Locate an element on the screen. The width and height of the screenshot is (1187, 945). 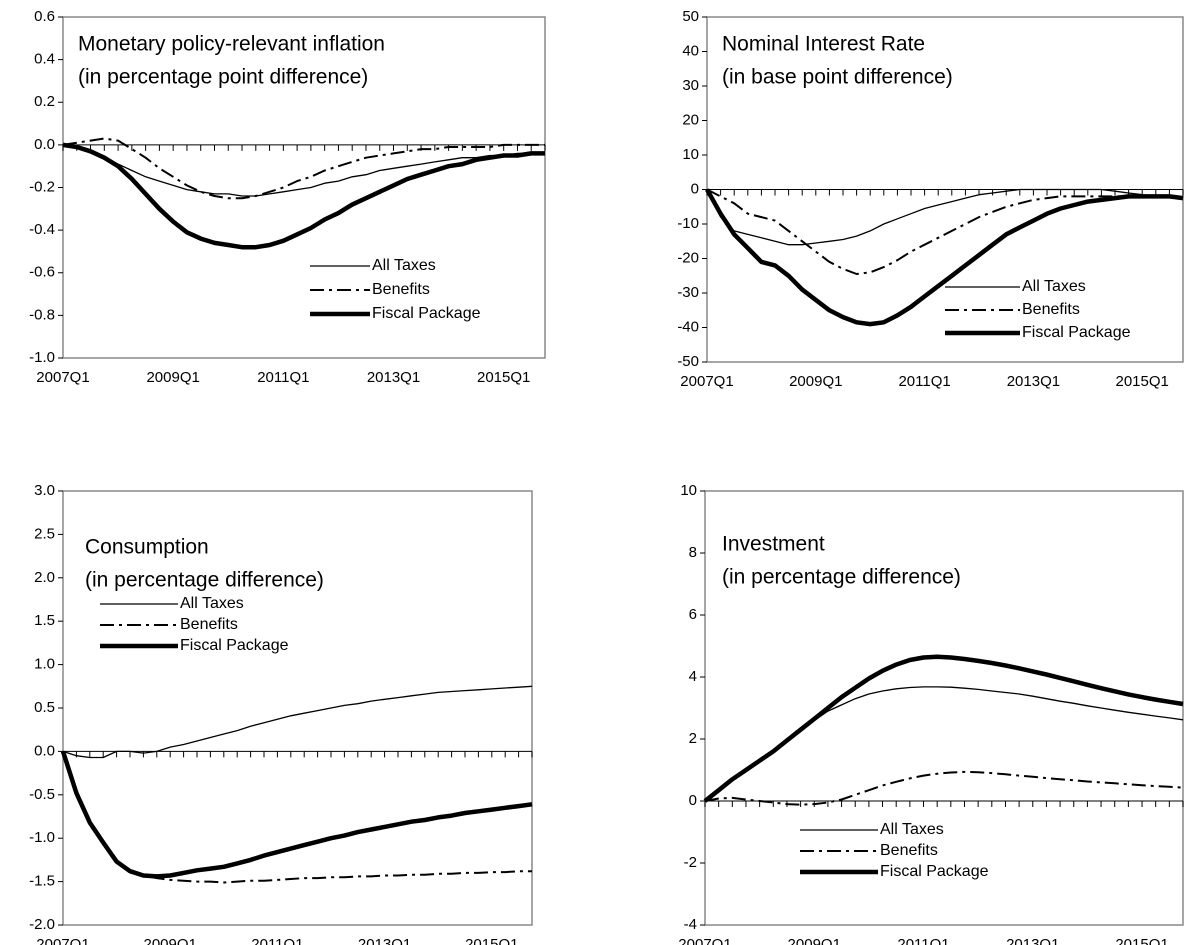
y-tick-label: 8 is located at coordinates (693, 552).